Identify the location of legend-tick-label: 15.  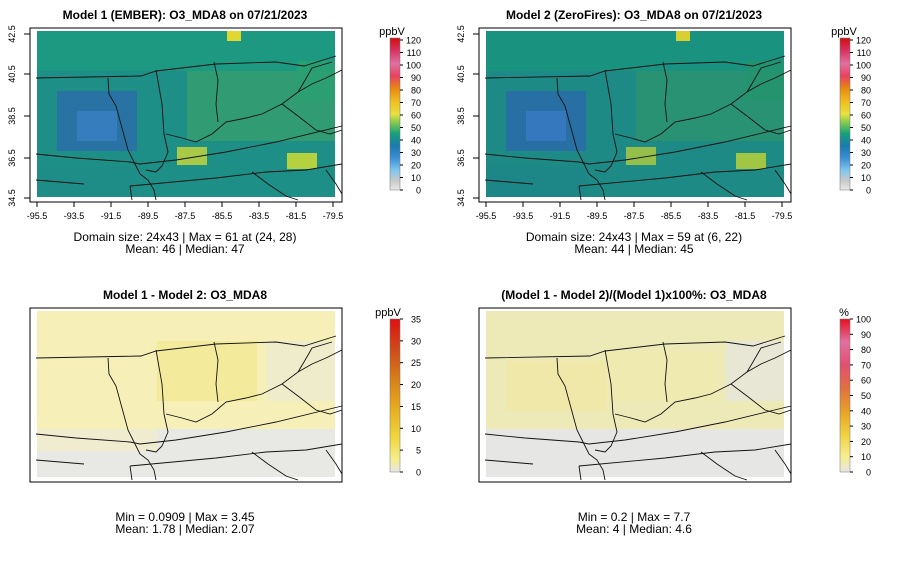
(416, 407).